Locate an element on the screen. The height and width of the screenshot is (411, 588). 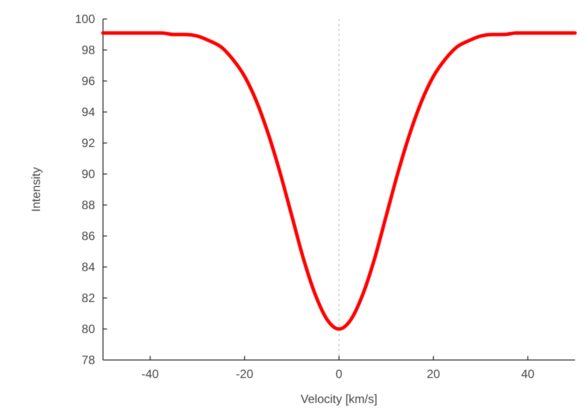
y-tick-label: 80 is located at coordinates (89, 329).